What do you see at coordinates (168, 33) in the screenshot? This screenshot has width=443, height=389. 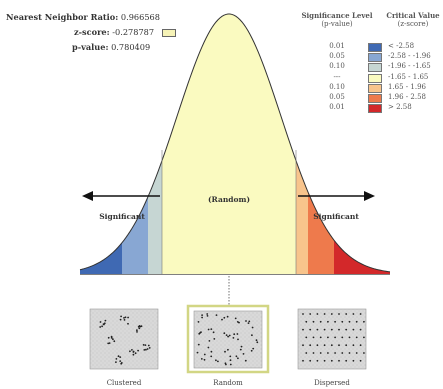 I see `zscore-swatch` at bounding box center [168, 33].